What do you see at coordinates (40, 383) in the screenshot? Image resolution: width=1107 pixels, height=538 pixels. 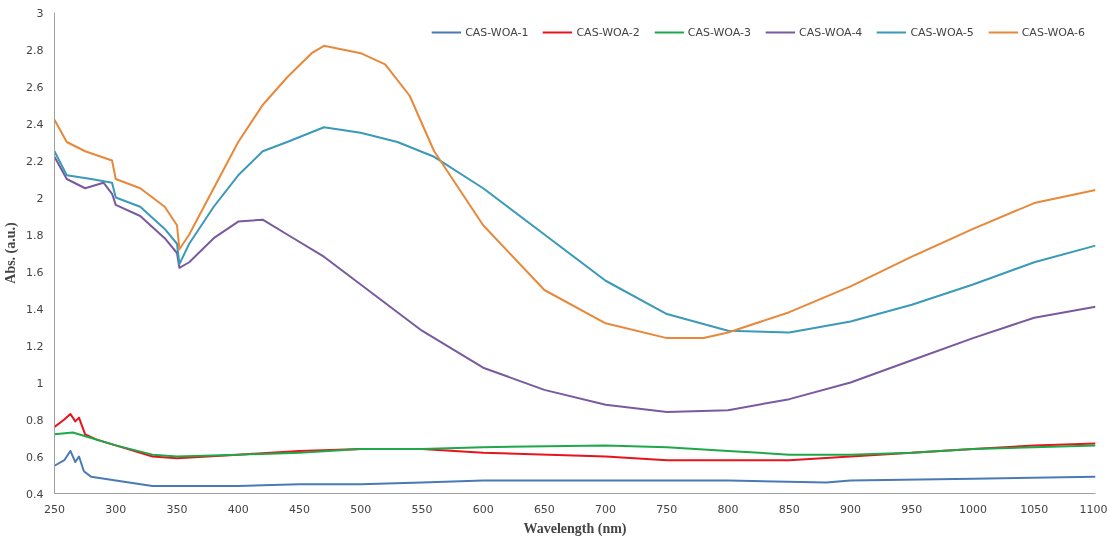 I see `y-tick-label: 1` at bounding box center [40, 383].